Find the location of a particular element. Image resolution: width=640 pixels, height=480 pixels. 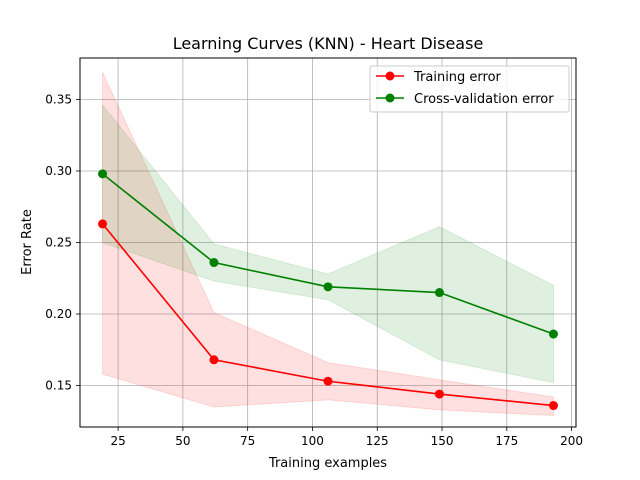

x-axis-ticks: 25 50 75 100 125 150 175 200 is located at coordinates (346, 437).